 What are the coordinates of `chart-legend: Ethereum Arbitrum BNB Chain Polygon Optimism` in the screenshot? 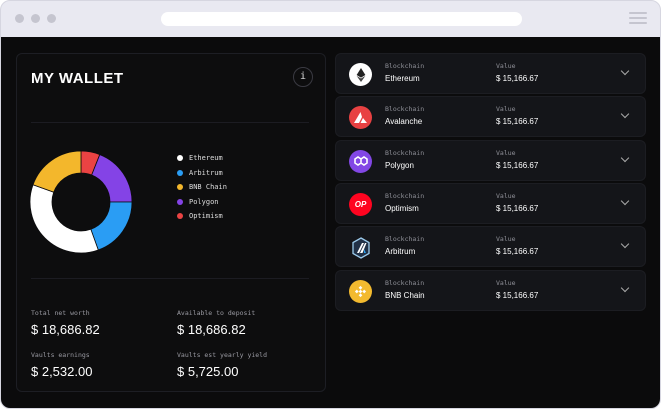 It's located at (202, 187).